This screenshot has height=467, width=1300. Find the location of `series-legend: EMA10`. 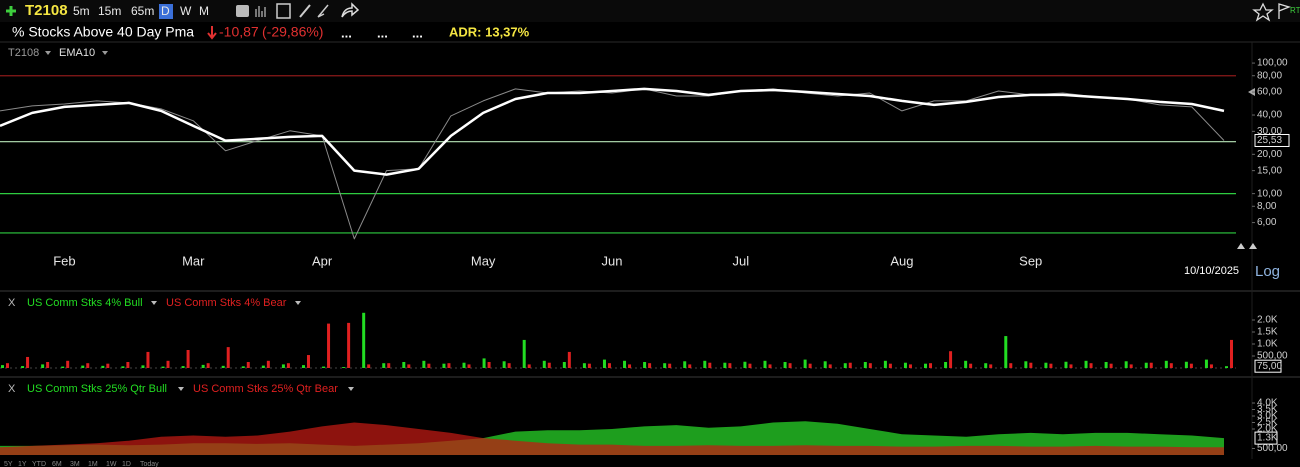

series-legend: EMA10 is located at coordinates (77, 53).